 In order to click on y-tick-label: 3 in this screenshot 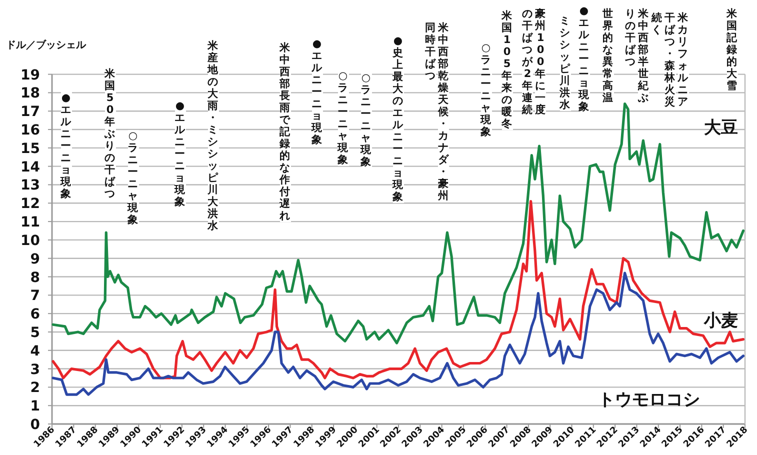, I will do `click(35, 370)`.